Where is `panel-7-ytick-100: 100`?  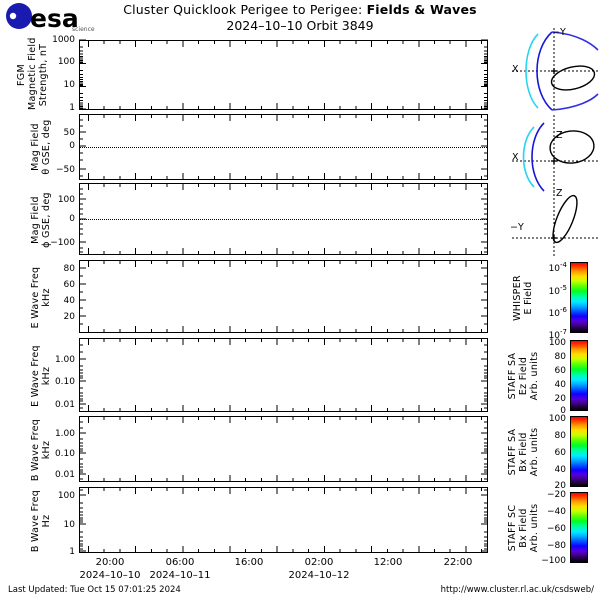 panel-7-ytick-100: 100 is located at coordinates (66, 496).